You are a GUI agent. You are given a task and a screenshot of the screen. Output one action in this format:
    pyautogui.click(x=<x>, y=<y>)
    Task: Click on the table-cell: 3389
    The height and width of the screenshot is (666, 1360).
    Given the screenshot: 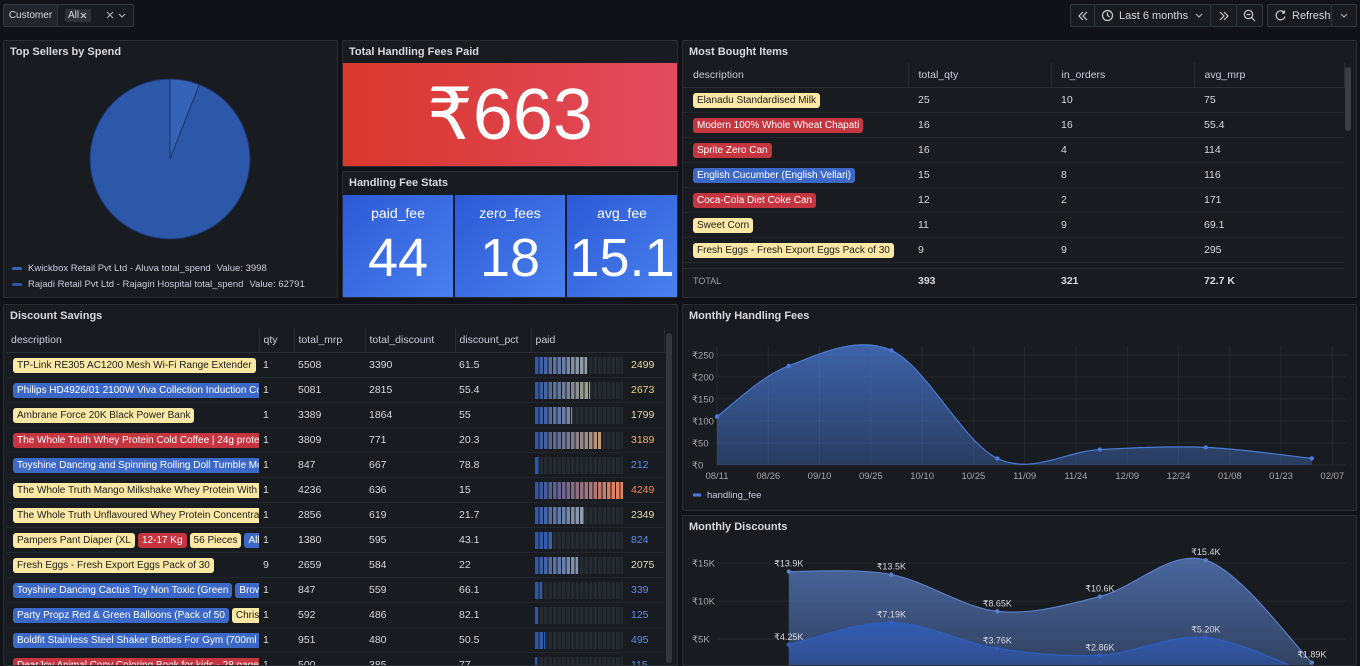 What is the action you would take?
    pyautogui.click(x=329, y=415)
    